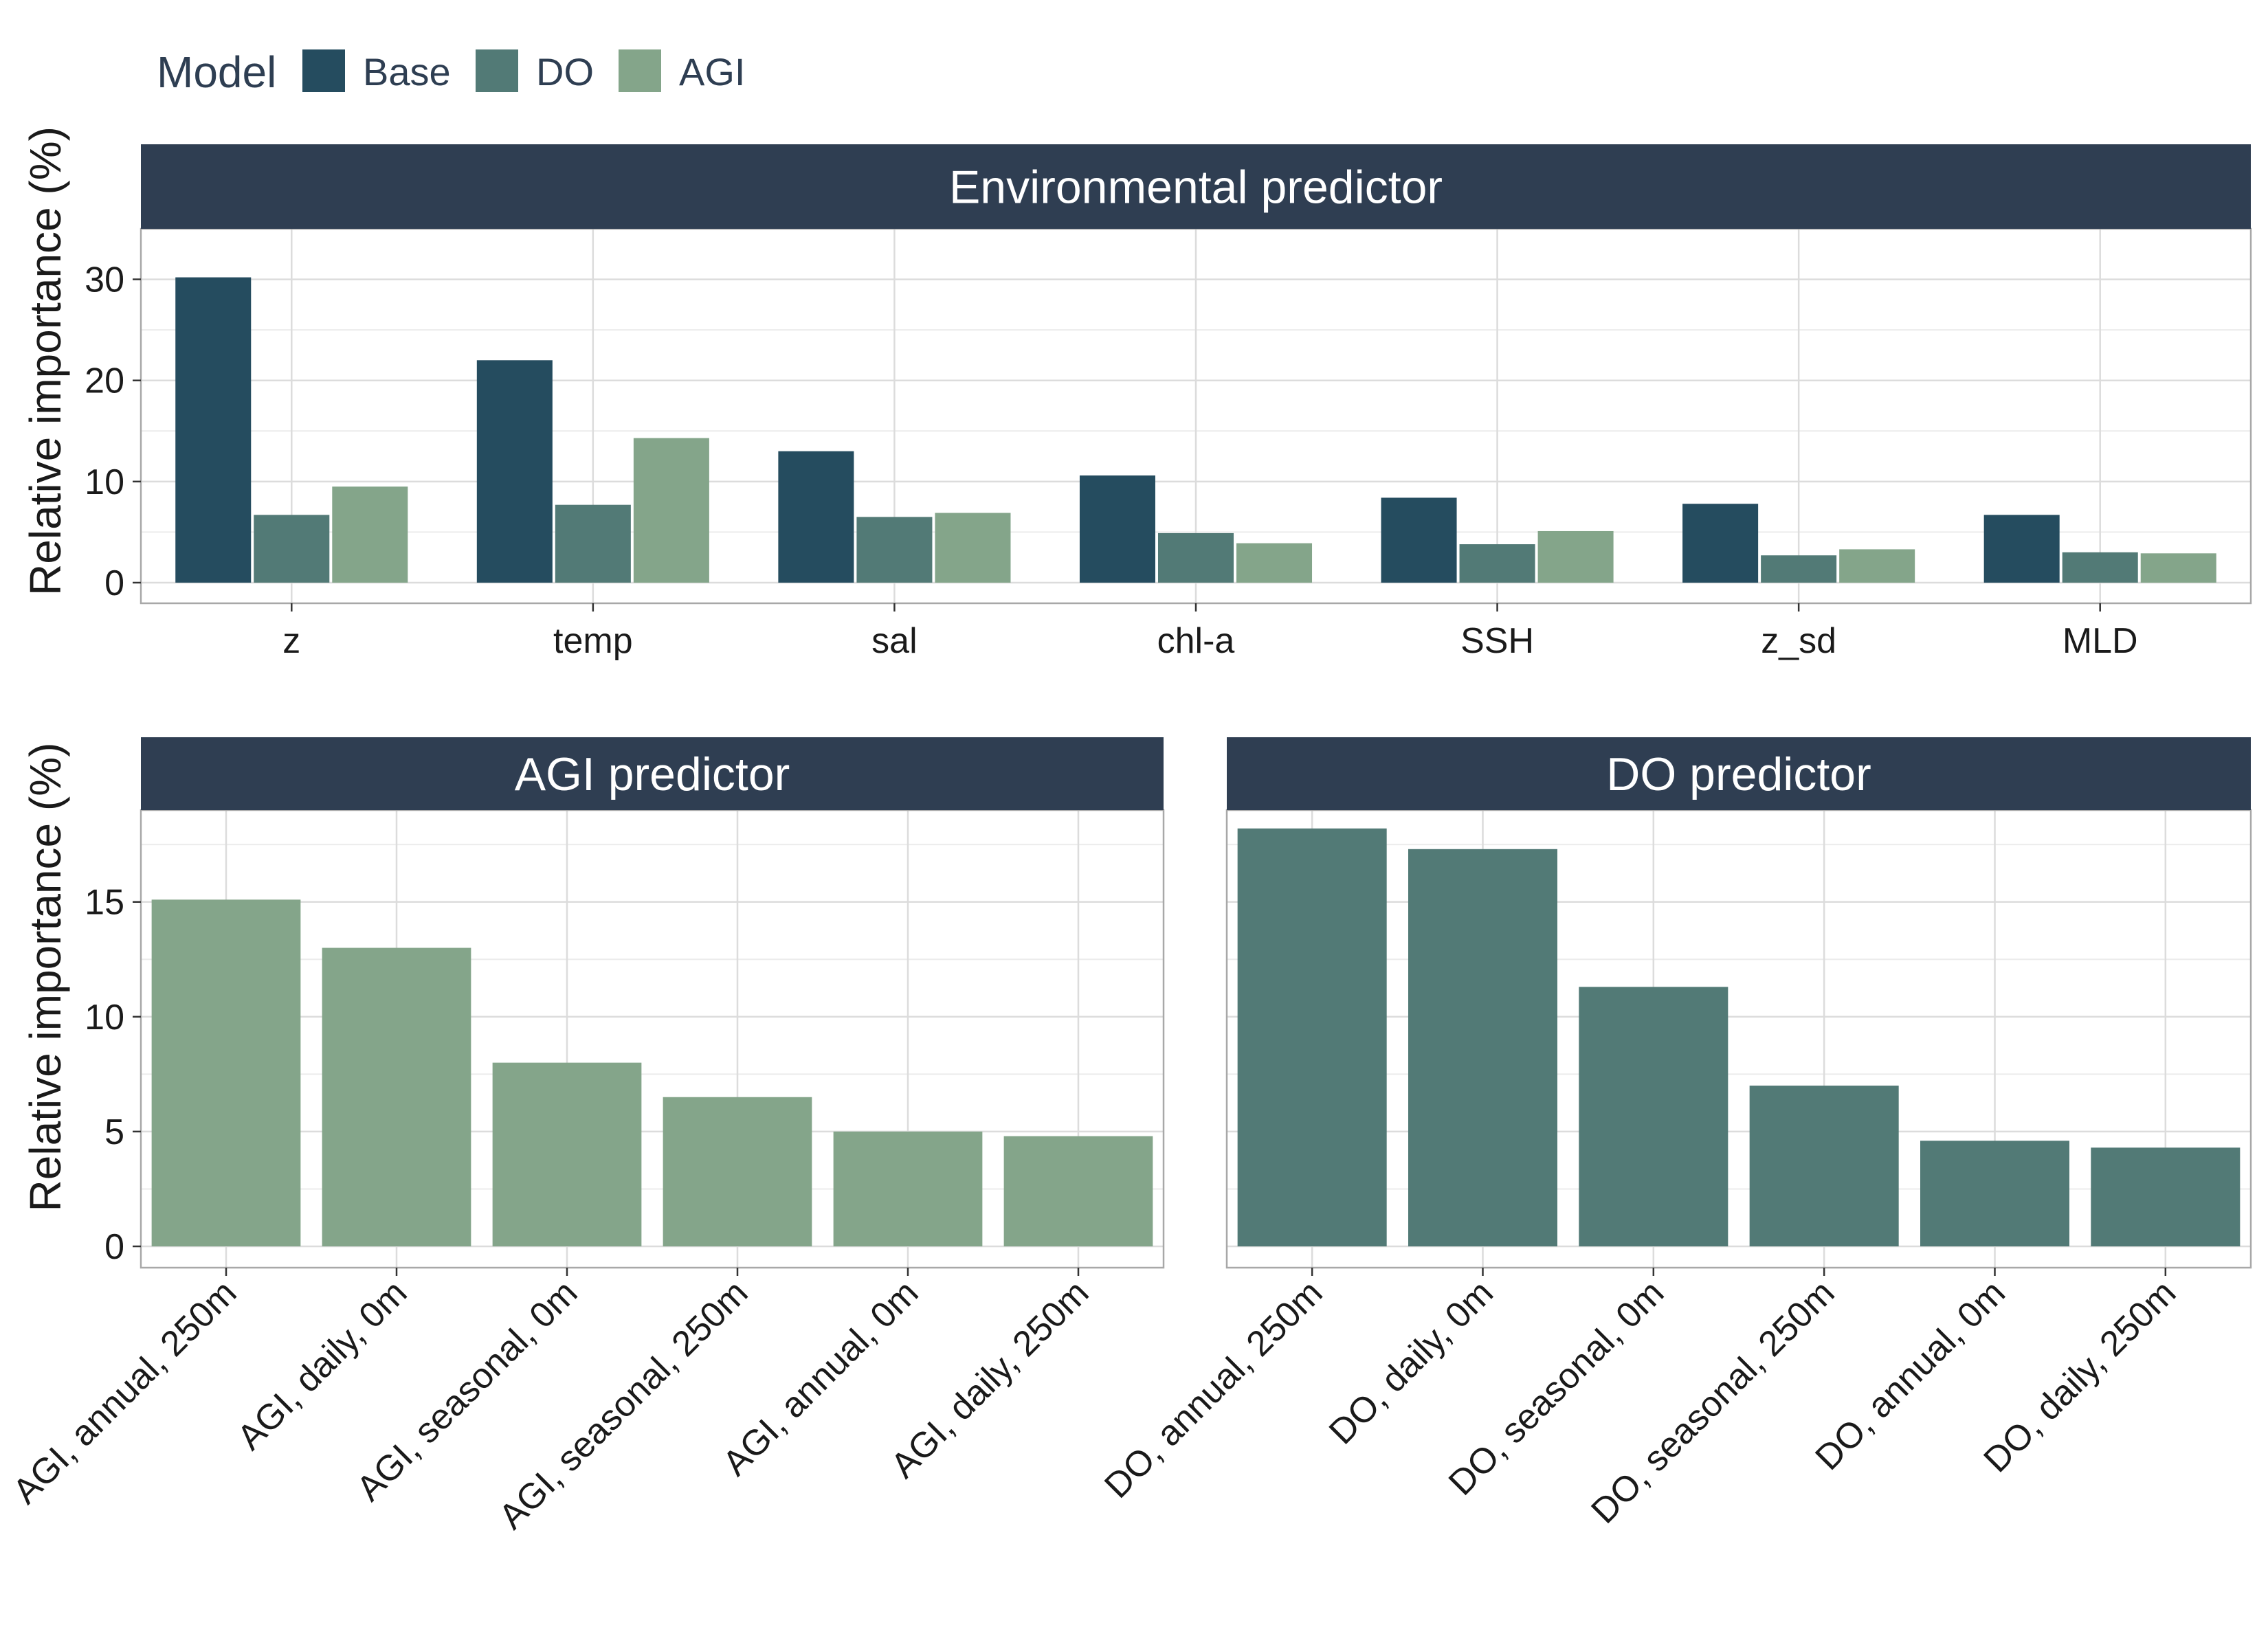 This screenshot has height=1649, width=2268. Describe the element at coordinates (497, 70) in the screenshot. I see `legend-swatch-do` at that location.